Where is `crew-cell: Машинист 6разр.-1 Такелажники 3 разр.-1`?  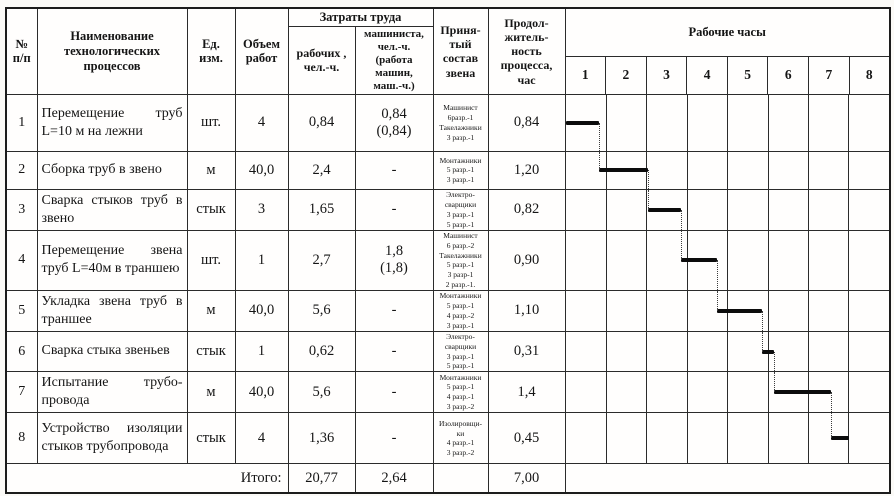
crew-cell: Машинист 6разр.-1 Такелажники 3 разр.-1 is located at coordinates (460, 122).